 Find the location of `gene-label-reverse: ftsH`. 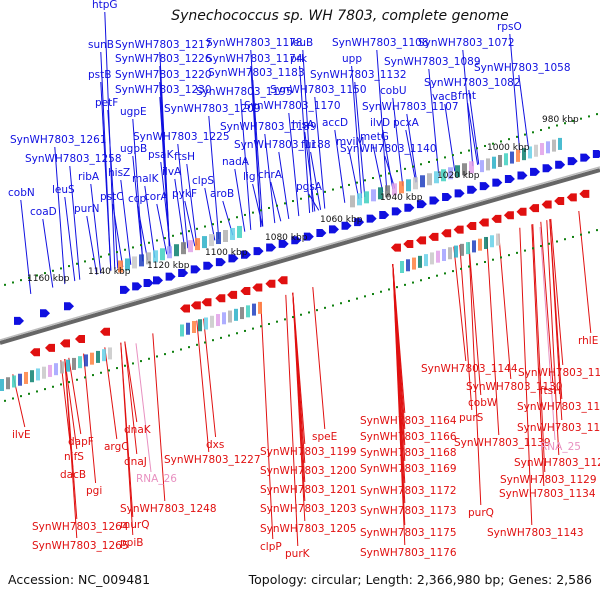

gene-label-reverse: ftsH is located at coordinates (550, 391).